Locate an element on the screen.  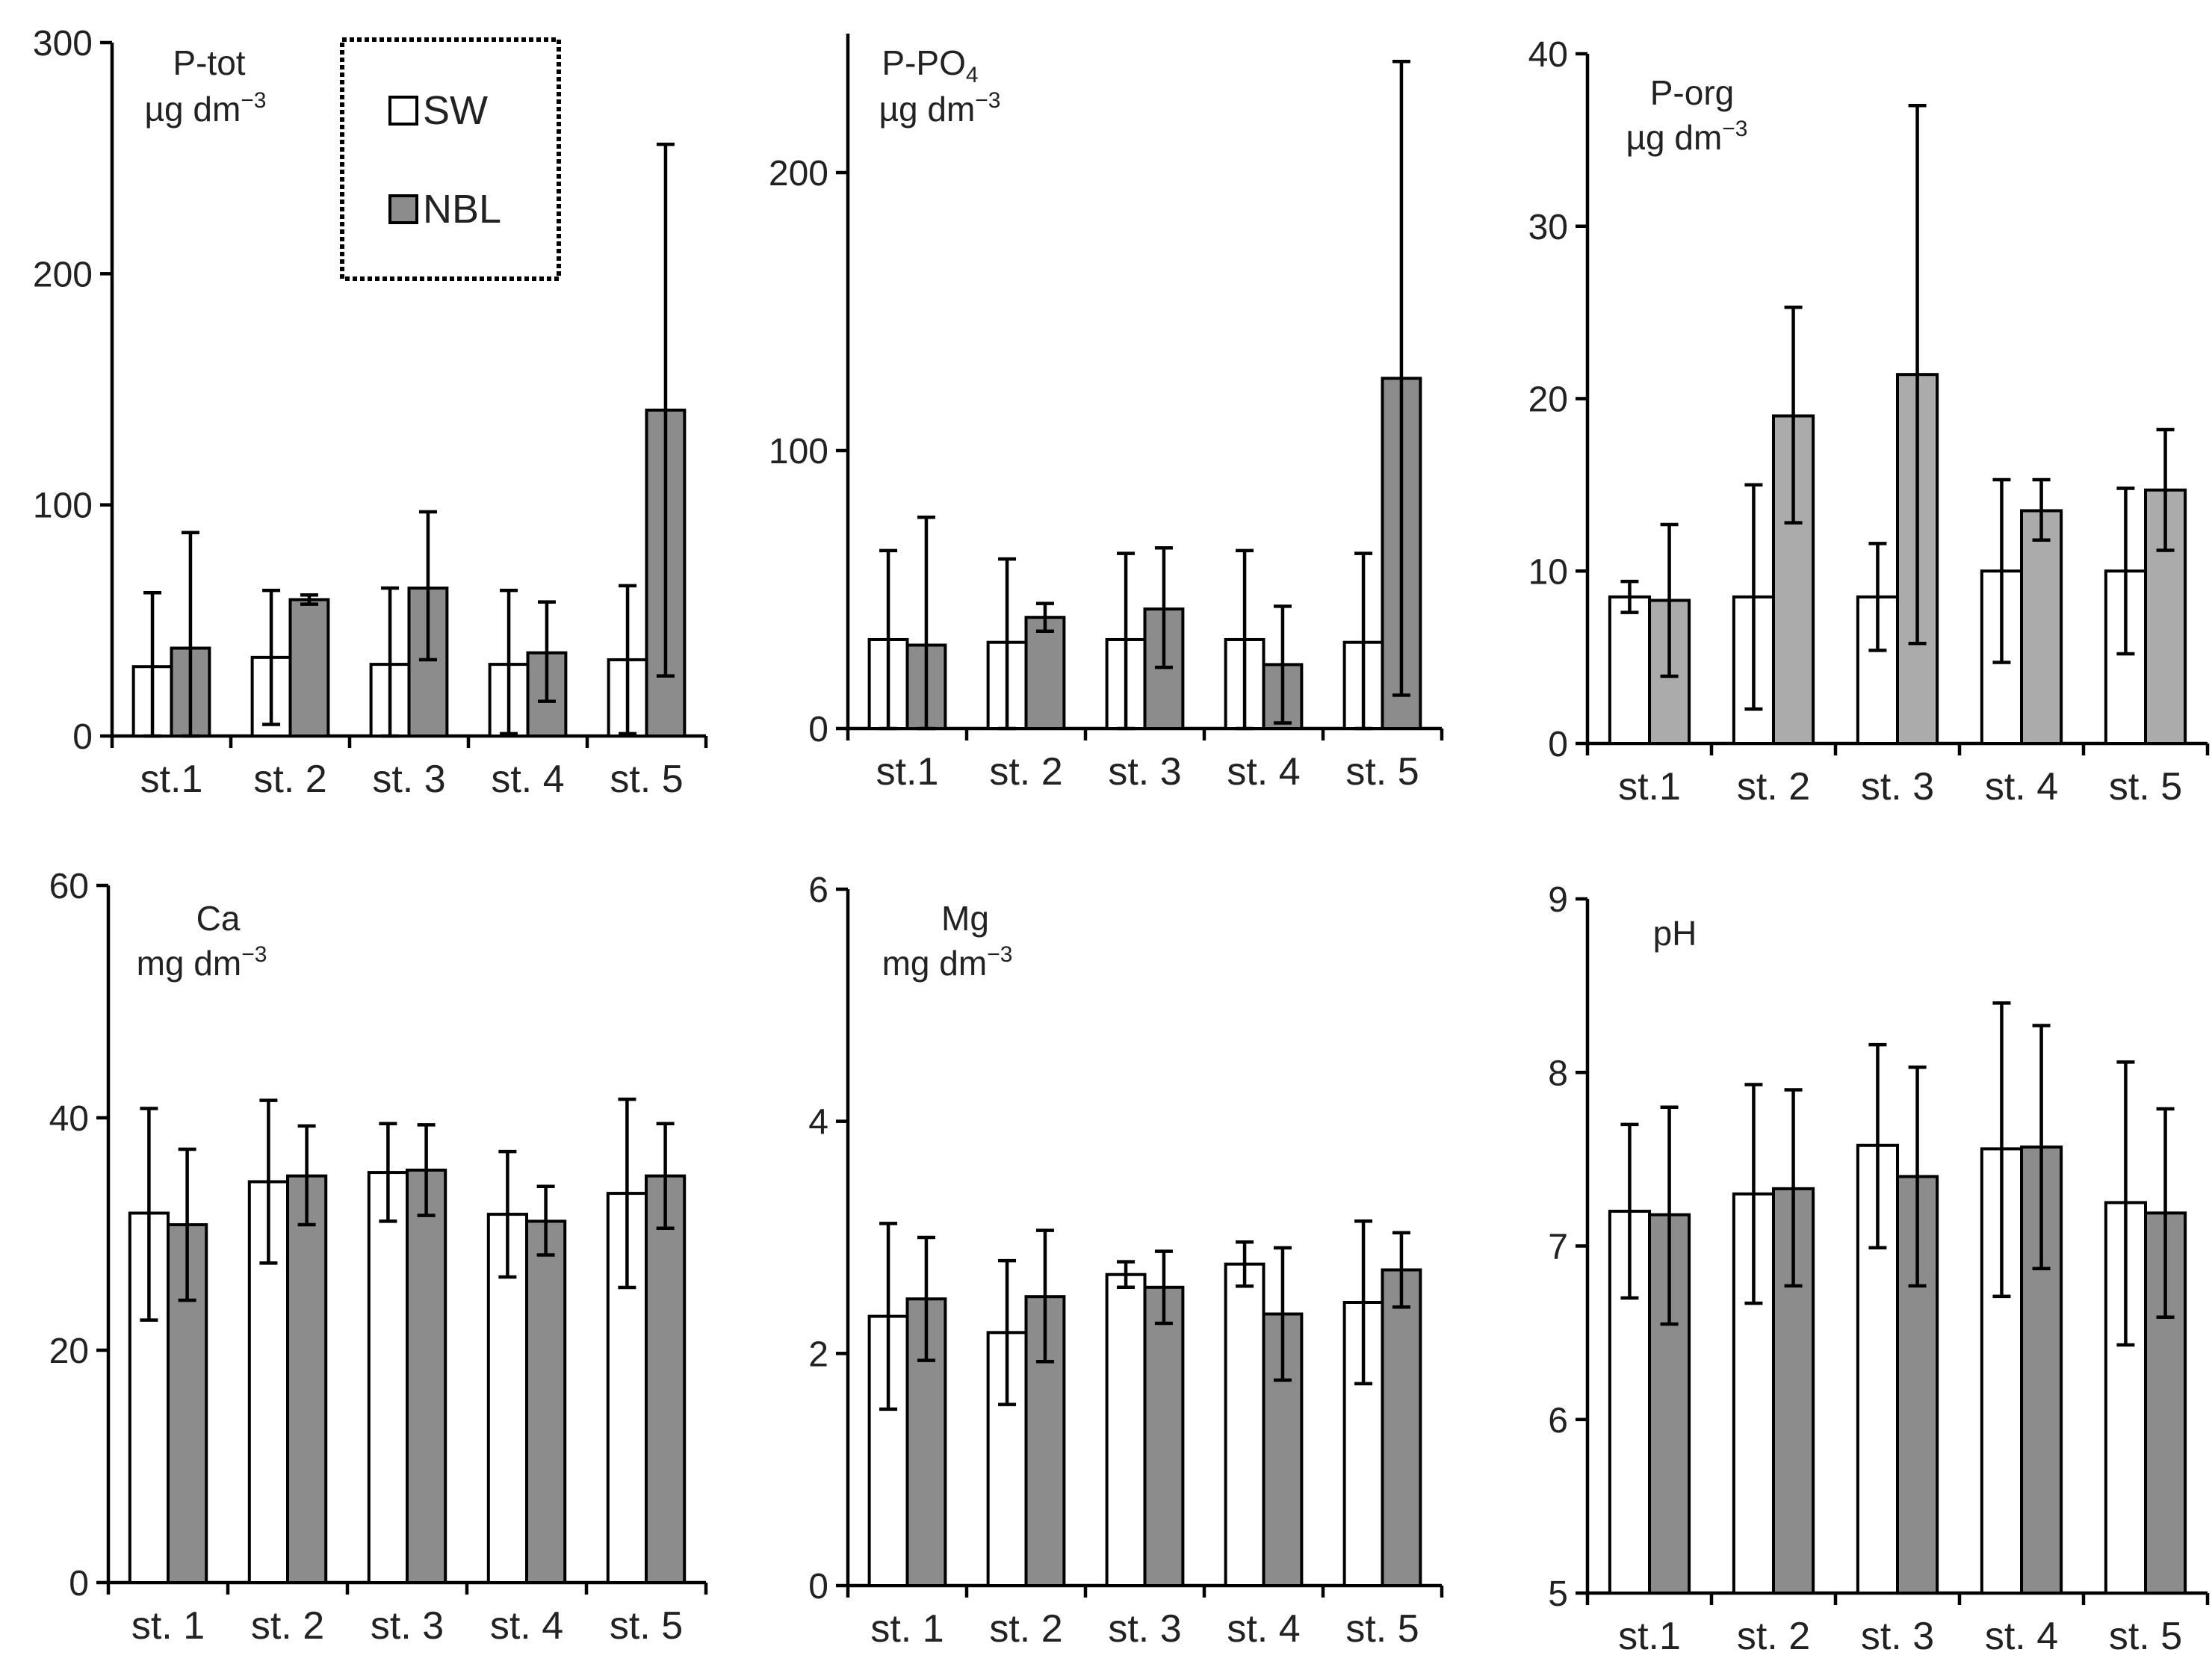
ppo4-category-label: st.1 is located at coordinates (907, 772).